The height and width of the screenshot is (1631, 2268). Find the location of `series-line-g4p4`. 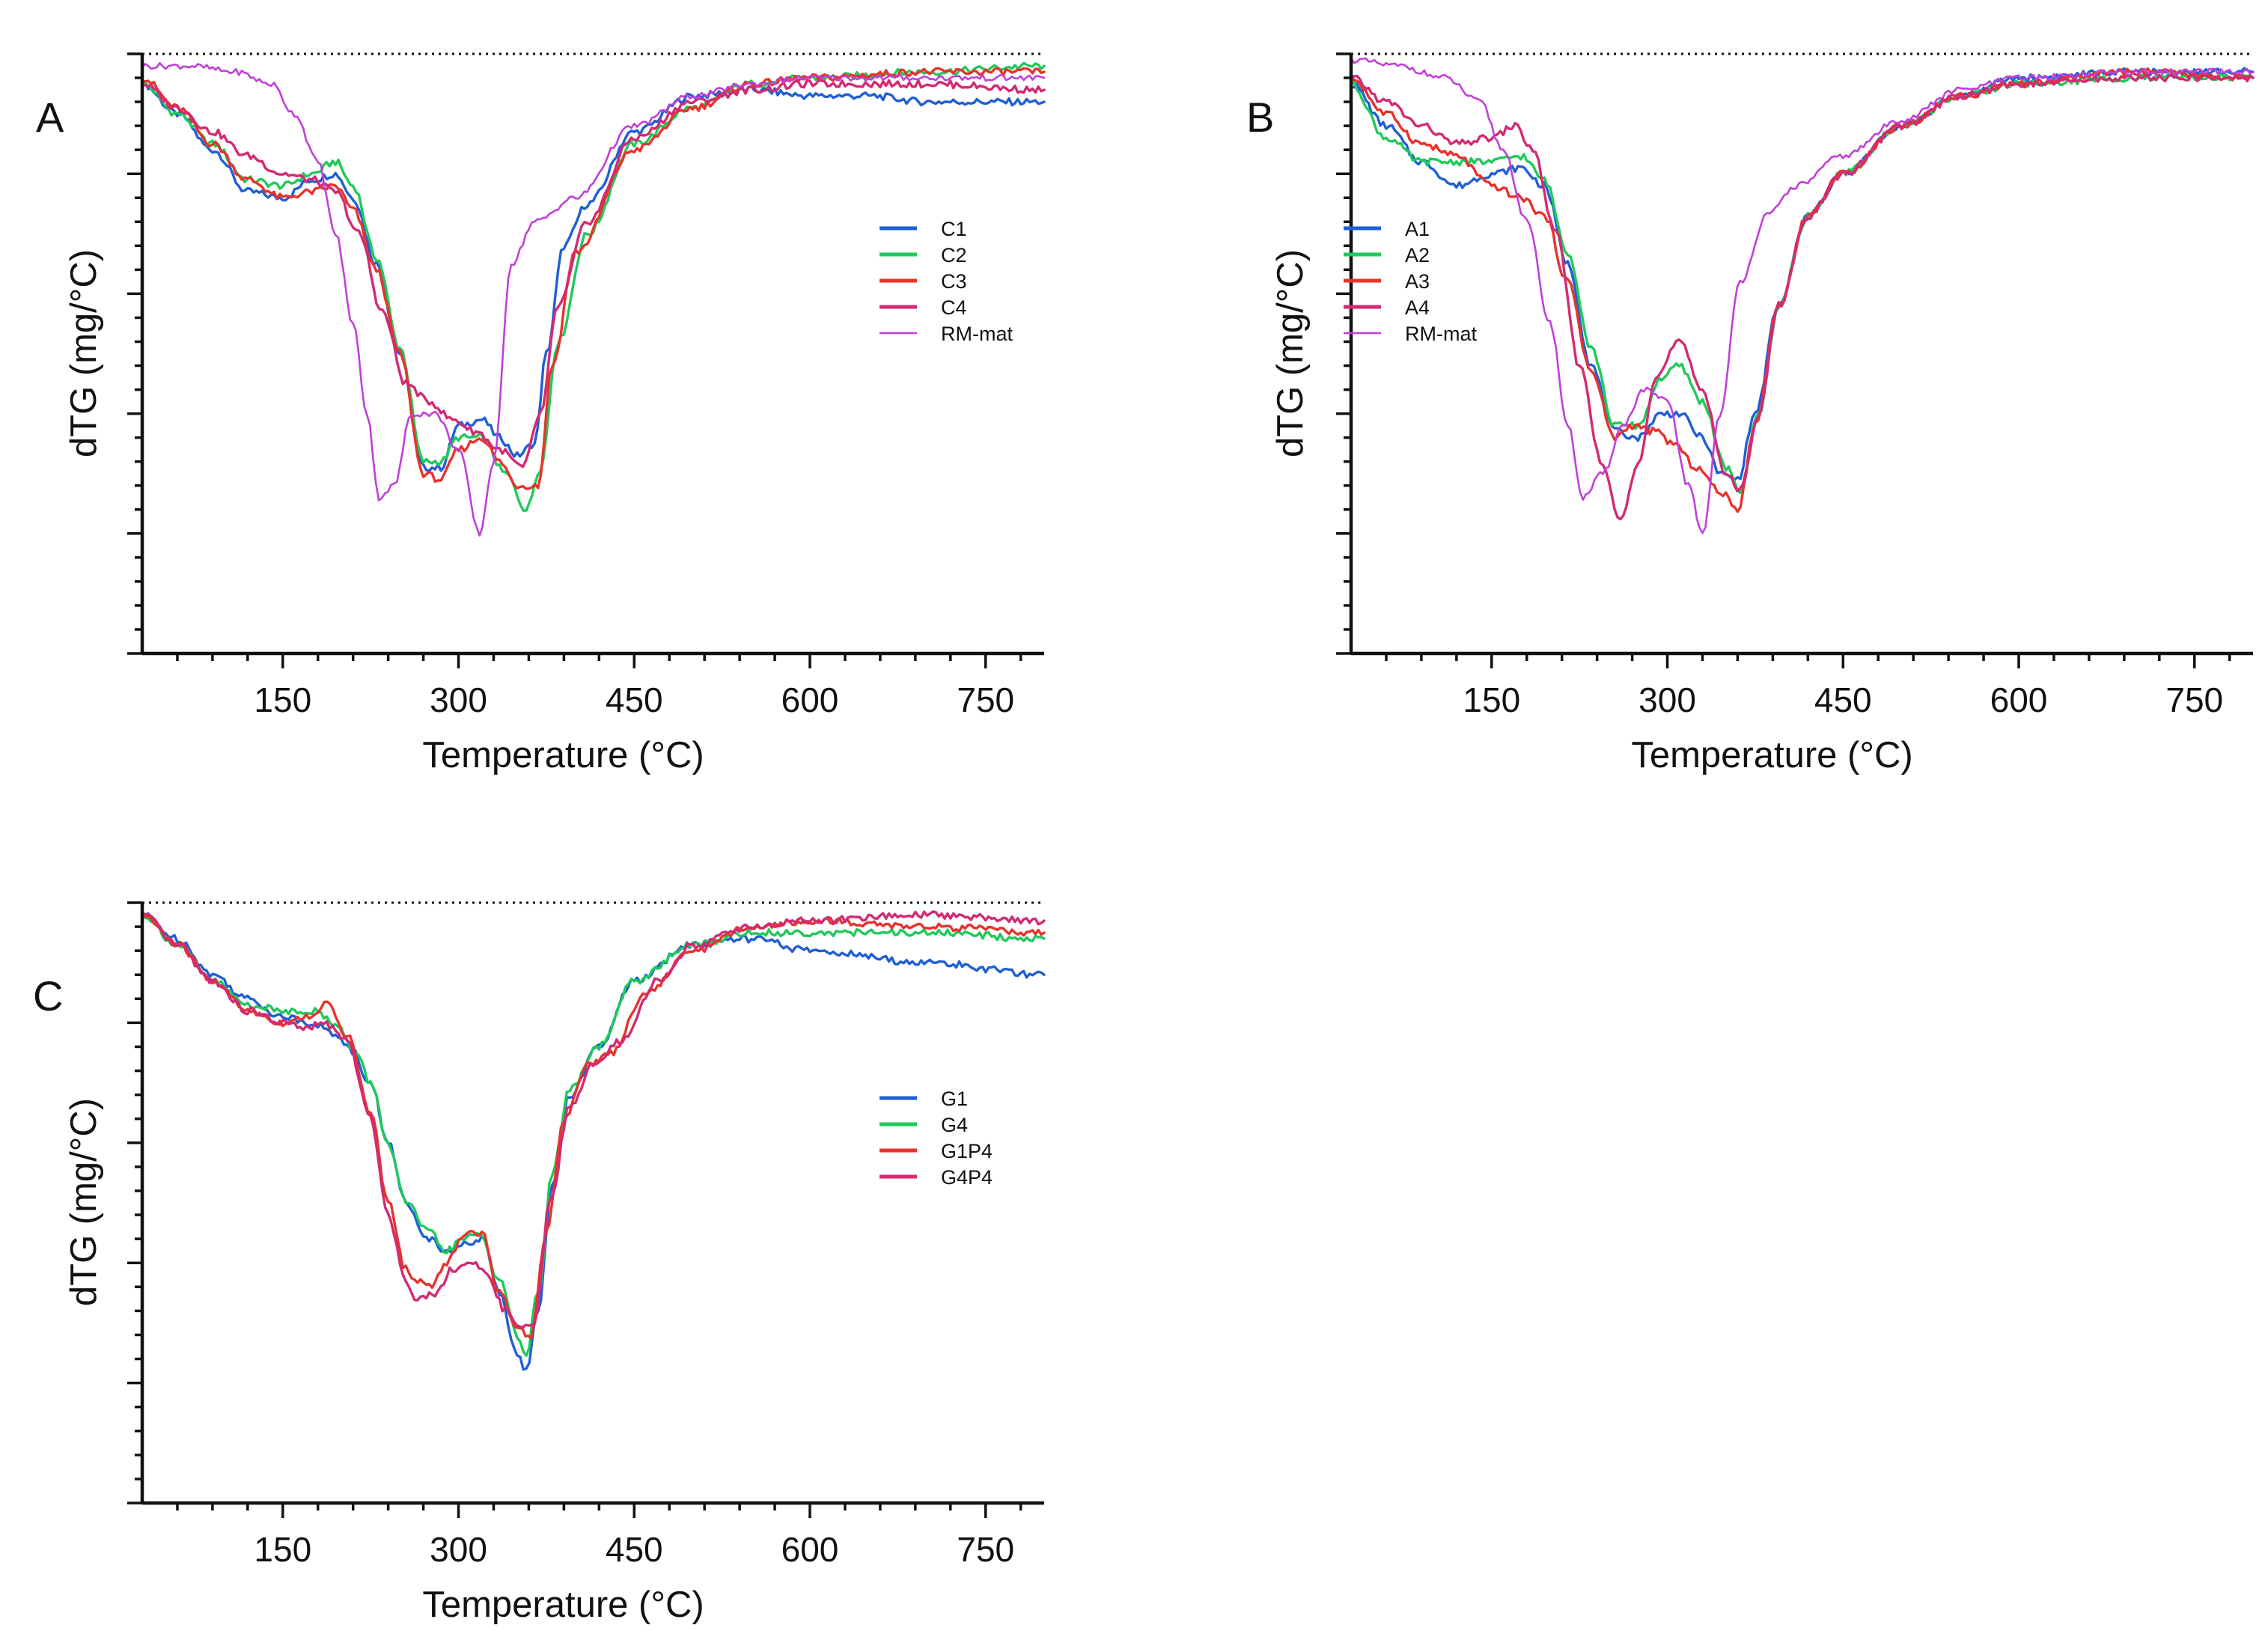

series-line-g4p4 is located at coordinates (593, 1119).